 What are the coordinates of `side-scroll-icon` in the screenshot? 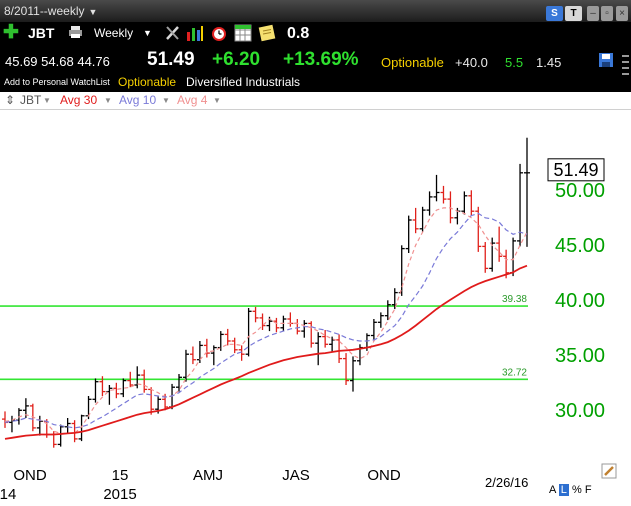 It's located at (625, 71).